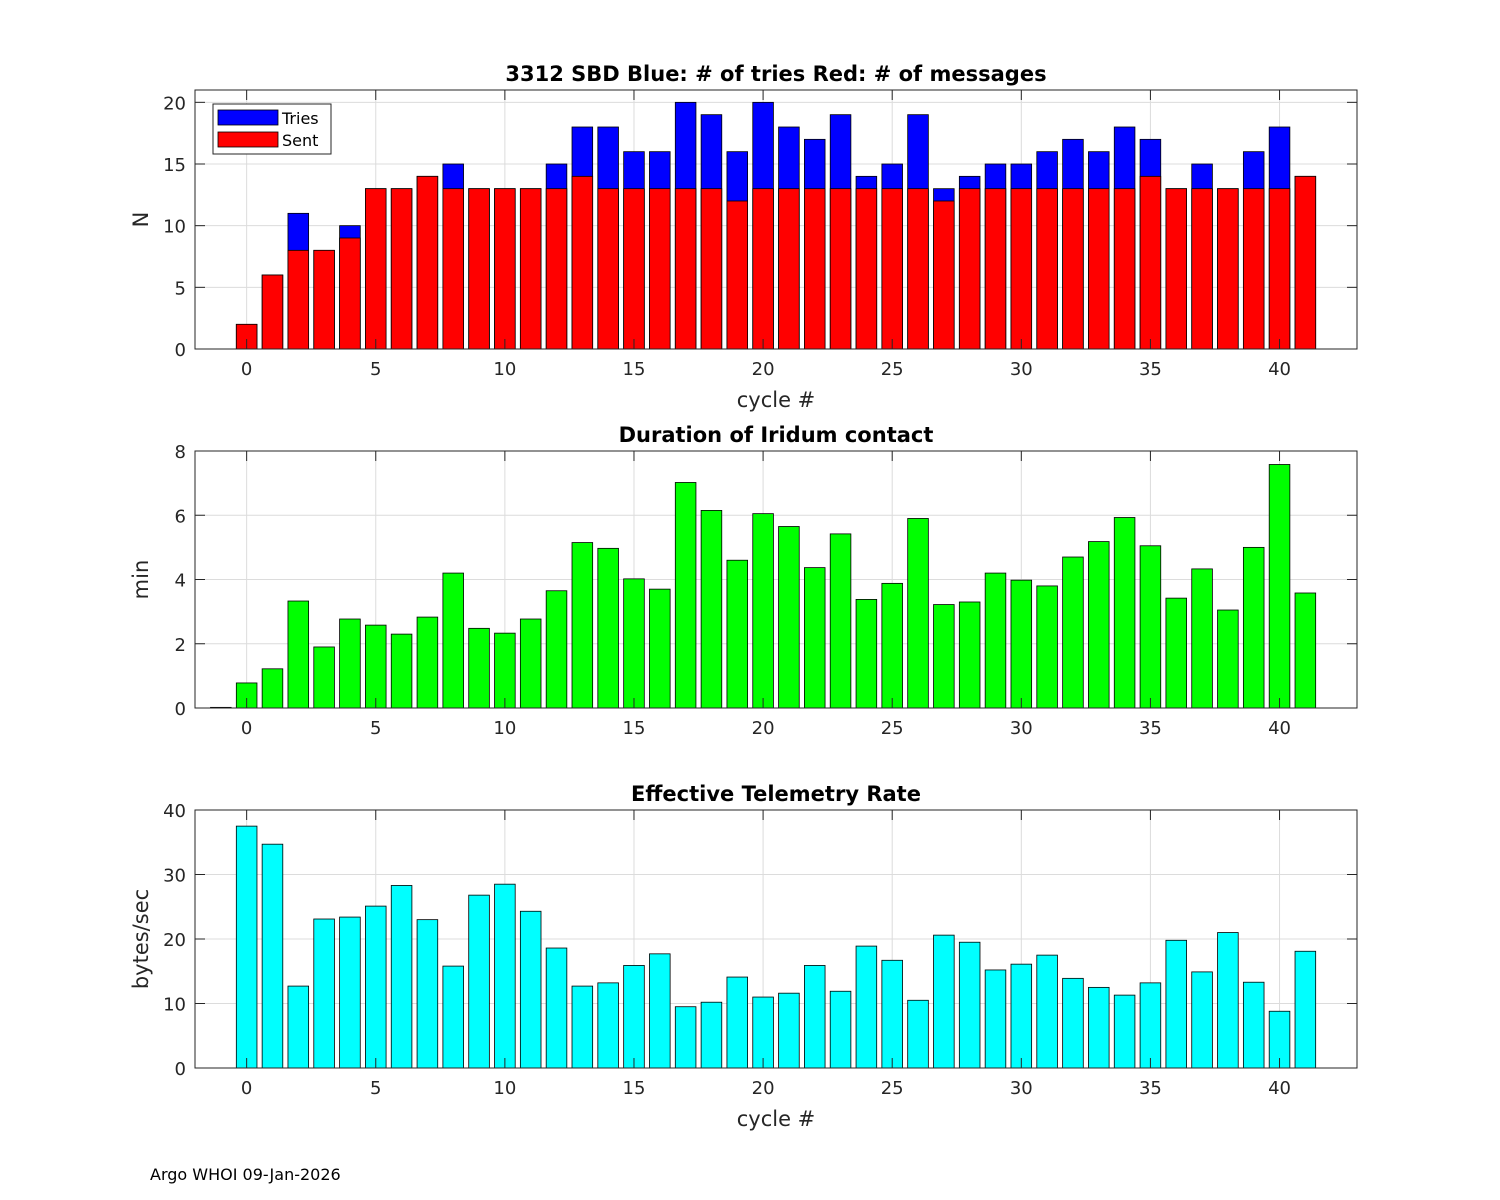  Describe the element at coordinates (180, 516) in the screenshot. I see `y-tick-label: 6` at that location.